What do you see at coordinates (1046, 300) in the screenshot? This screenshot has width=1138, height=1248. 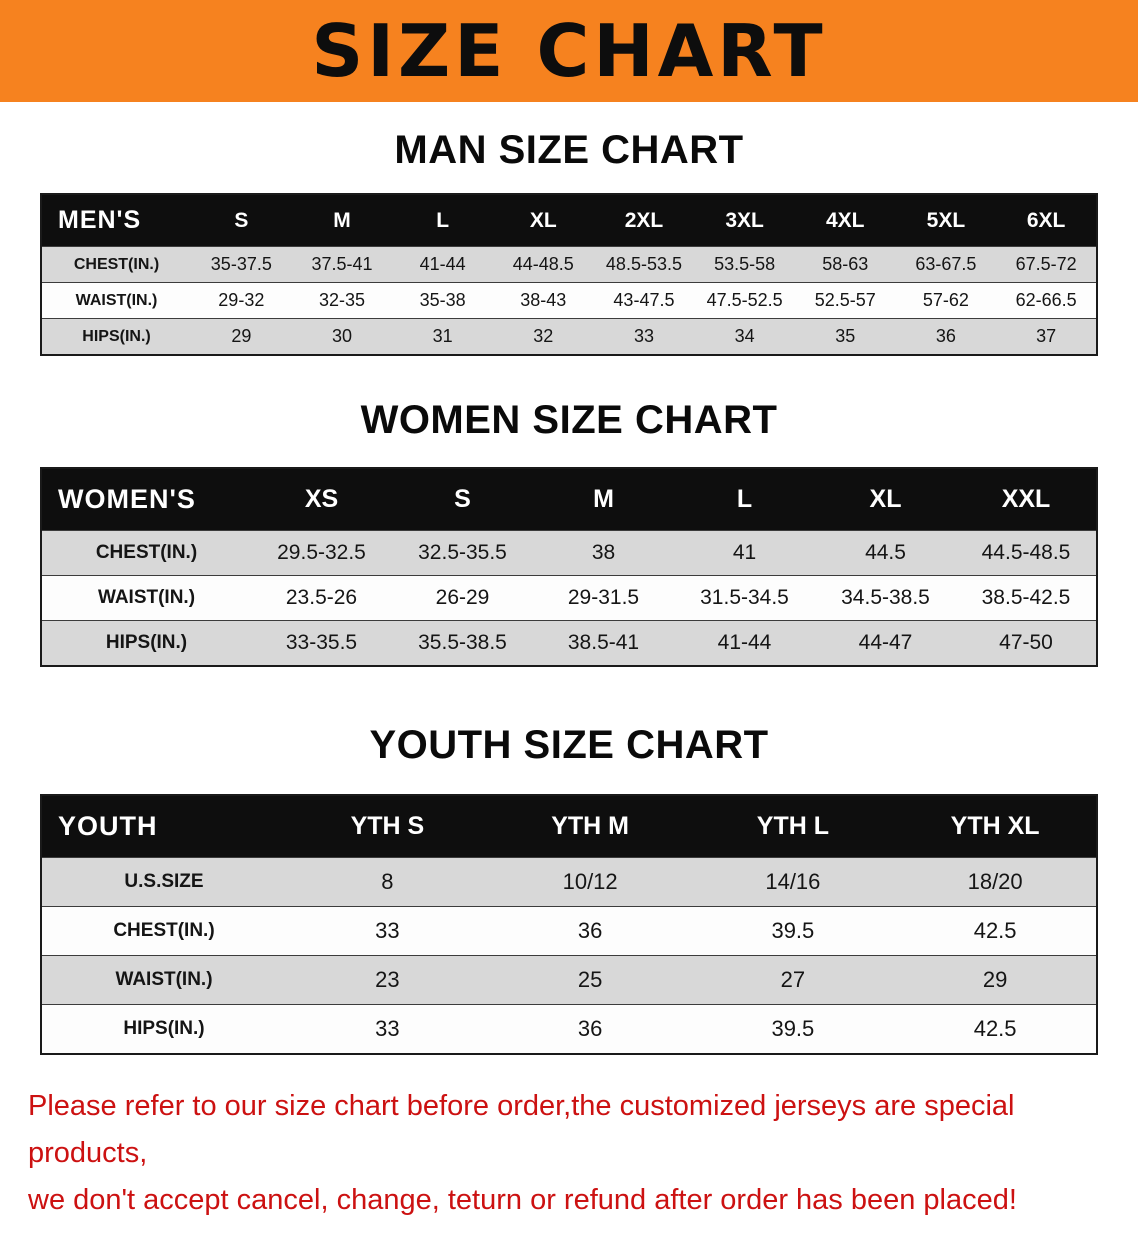 I see `size-value-cell: 62-66.5` at bounding box center [1046, 300].